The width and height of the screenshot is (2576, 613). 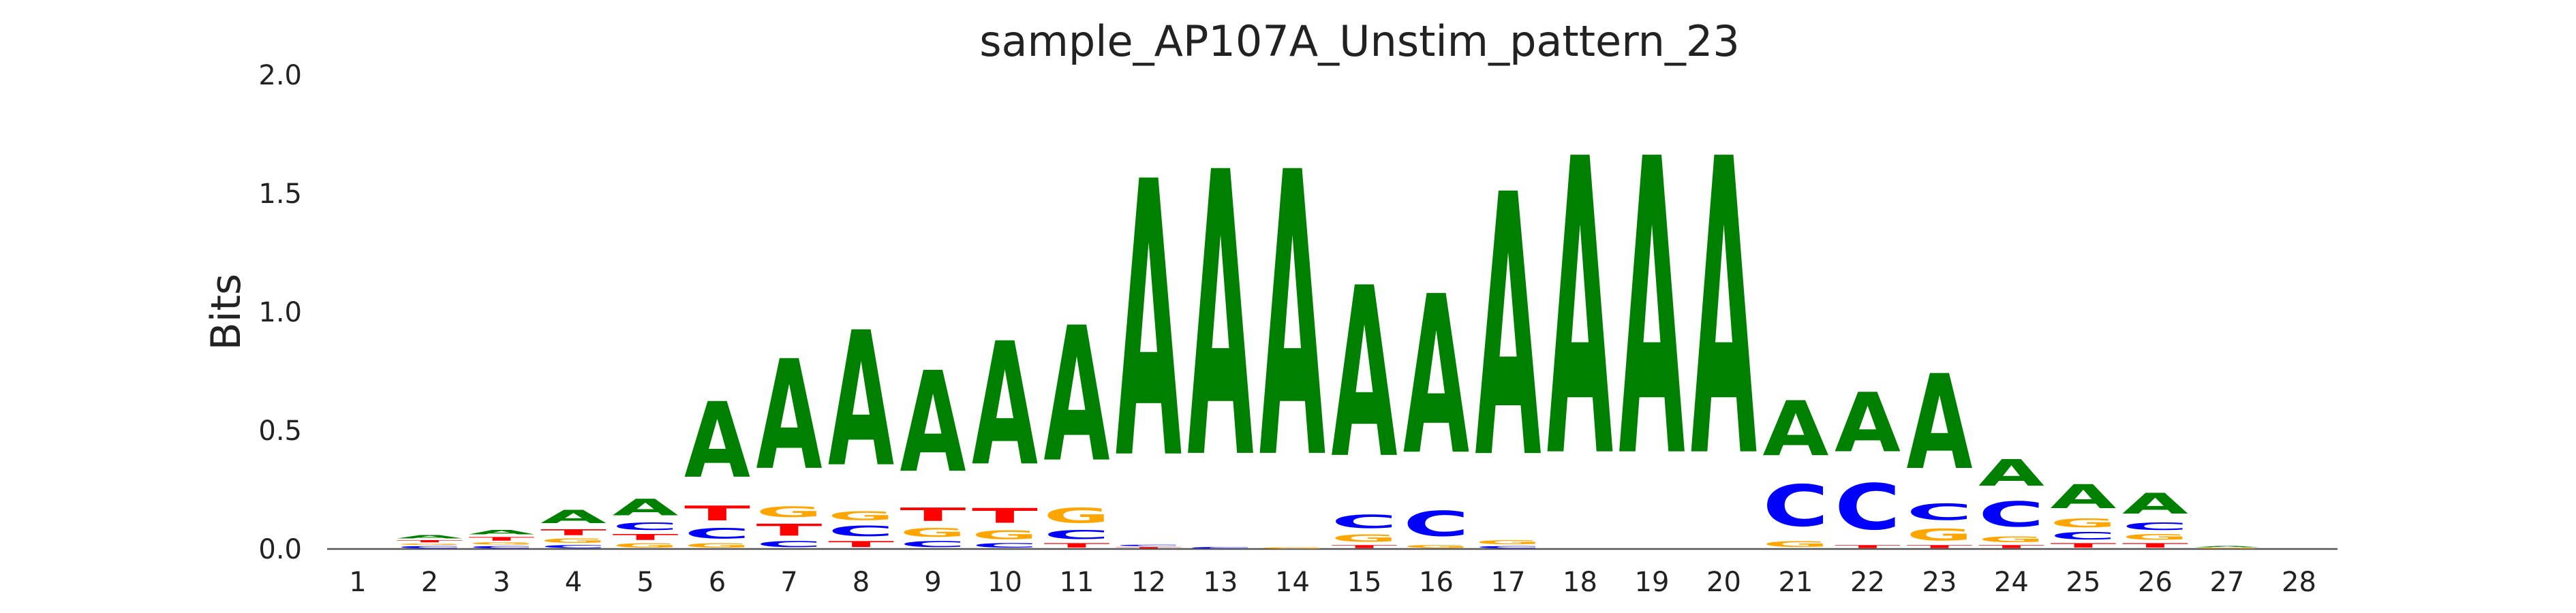 I want to click on logo-letter-C-pos-16: C, so click(x=1436, y=524).